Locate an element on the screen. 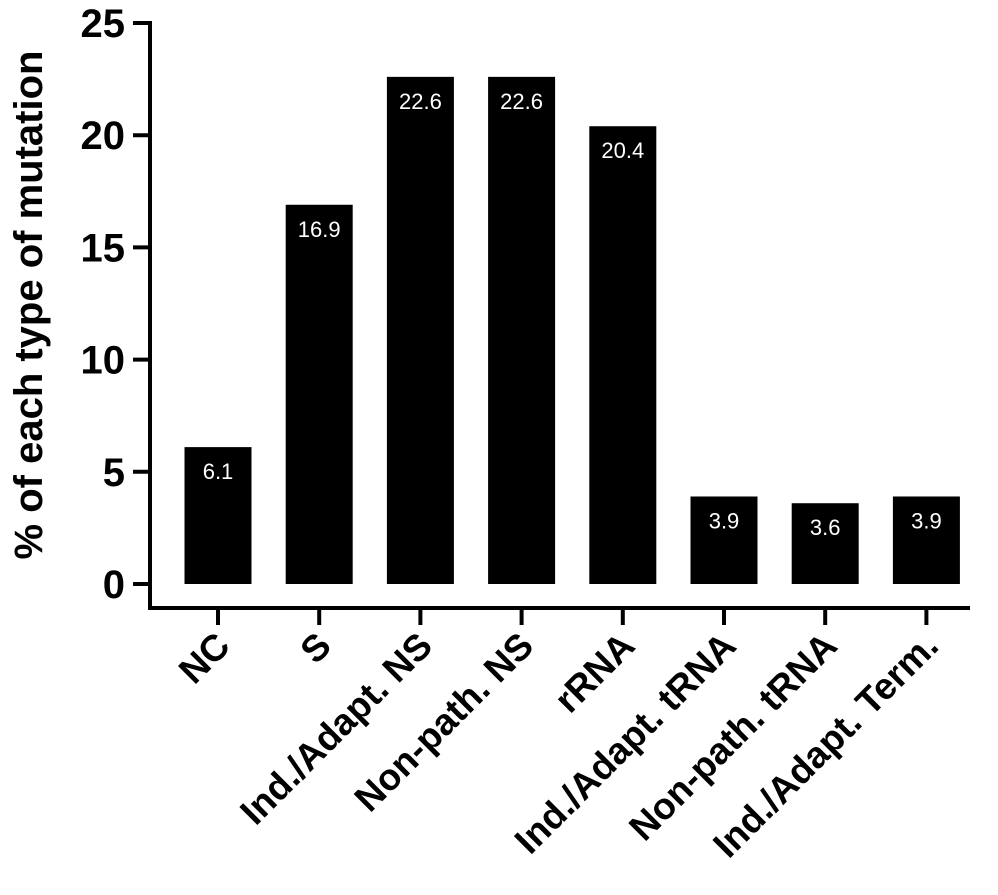 This screenshot has width=998, height=895. bar-data-label: 3.6 is located at coordinates (825, 527).